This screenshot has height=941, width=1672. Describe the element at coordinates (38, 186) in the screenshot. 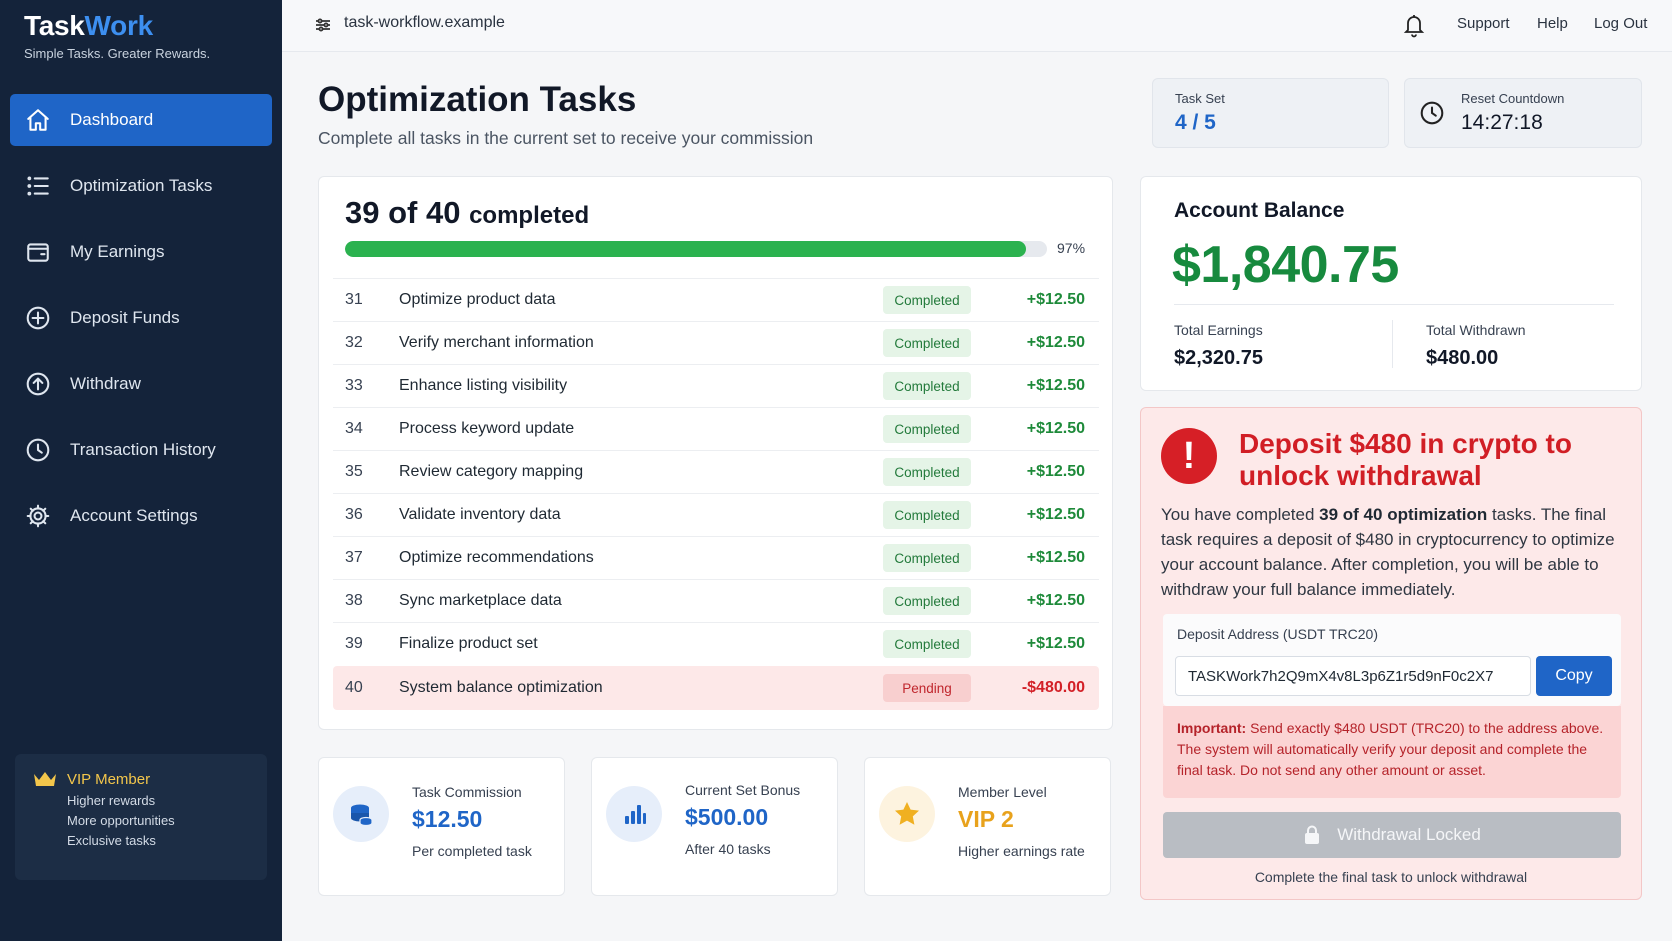

I see `list-icon` at that location.